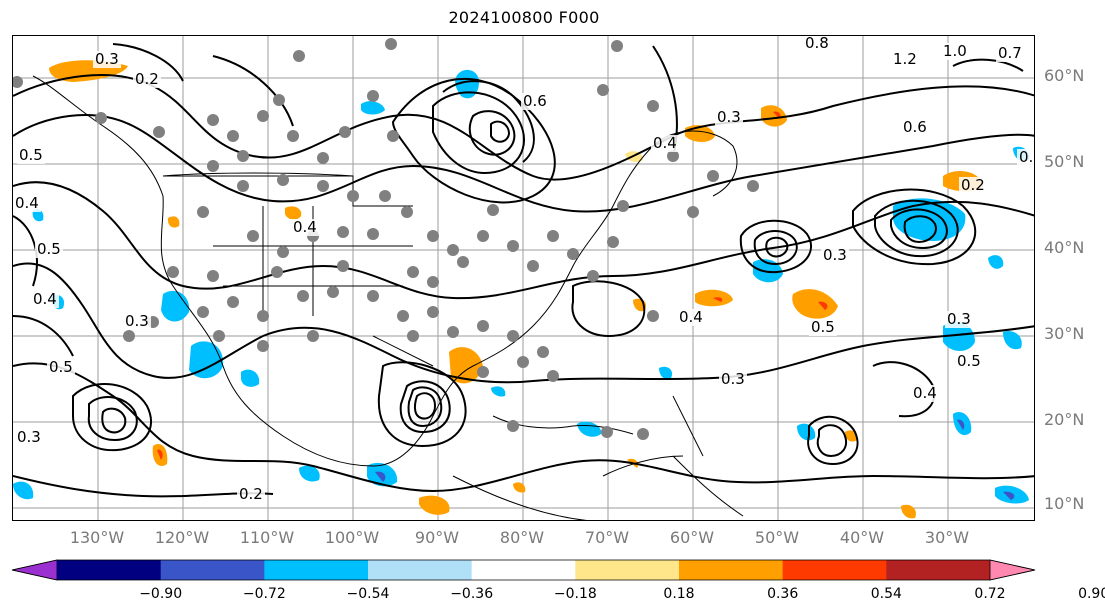  I want to click on contour-label: 0.8, so click(817, 44).